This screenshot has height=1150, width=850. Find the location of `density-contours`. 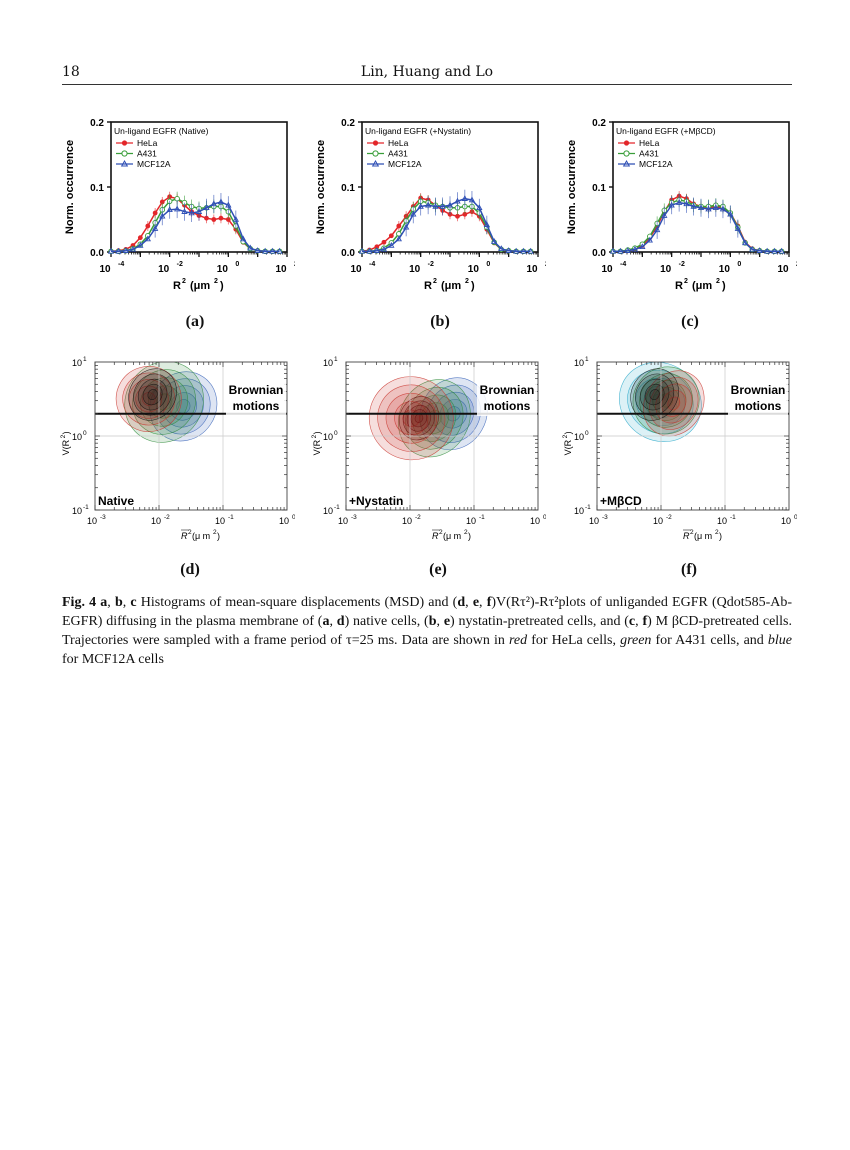

density-contours is located at coordinates (166, 402).